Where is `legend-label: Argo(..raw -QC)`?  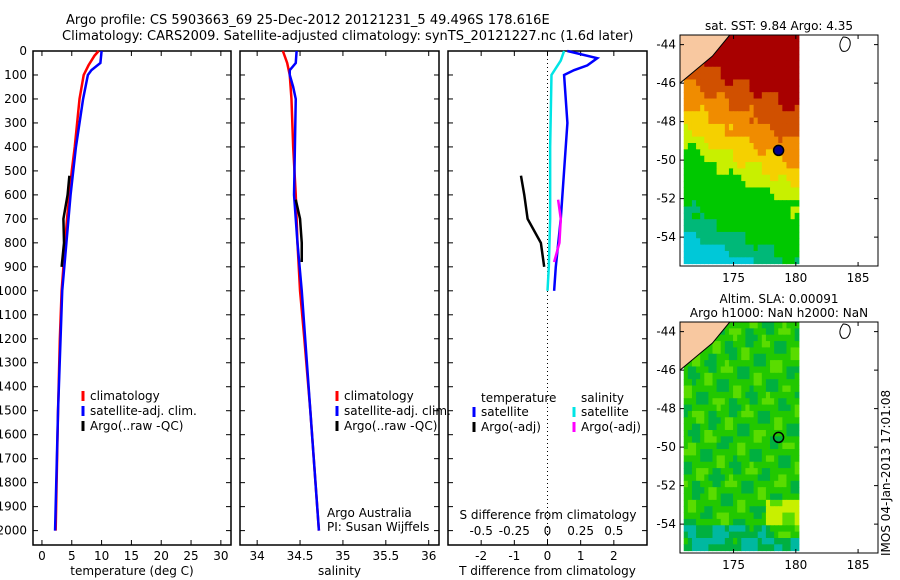
legend-label: Argo(..raw -QC) is located at coordinates (390, 426).